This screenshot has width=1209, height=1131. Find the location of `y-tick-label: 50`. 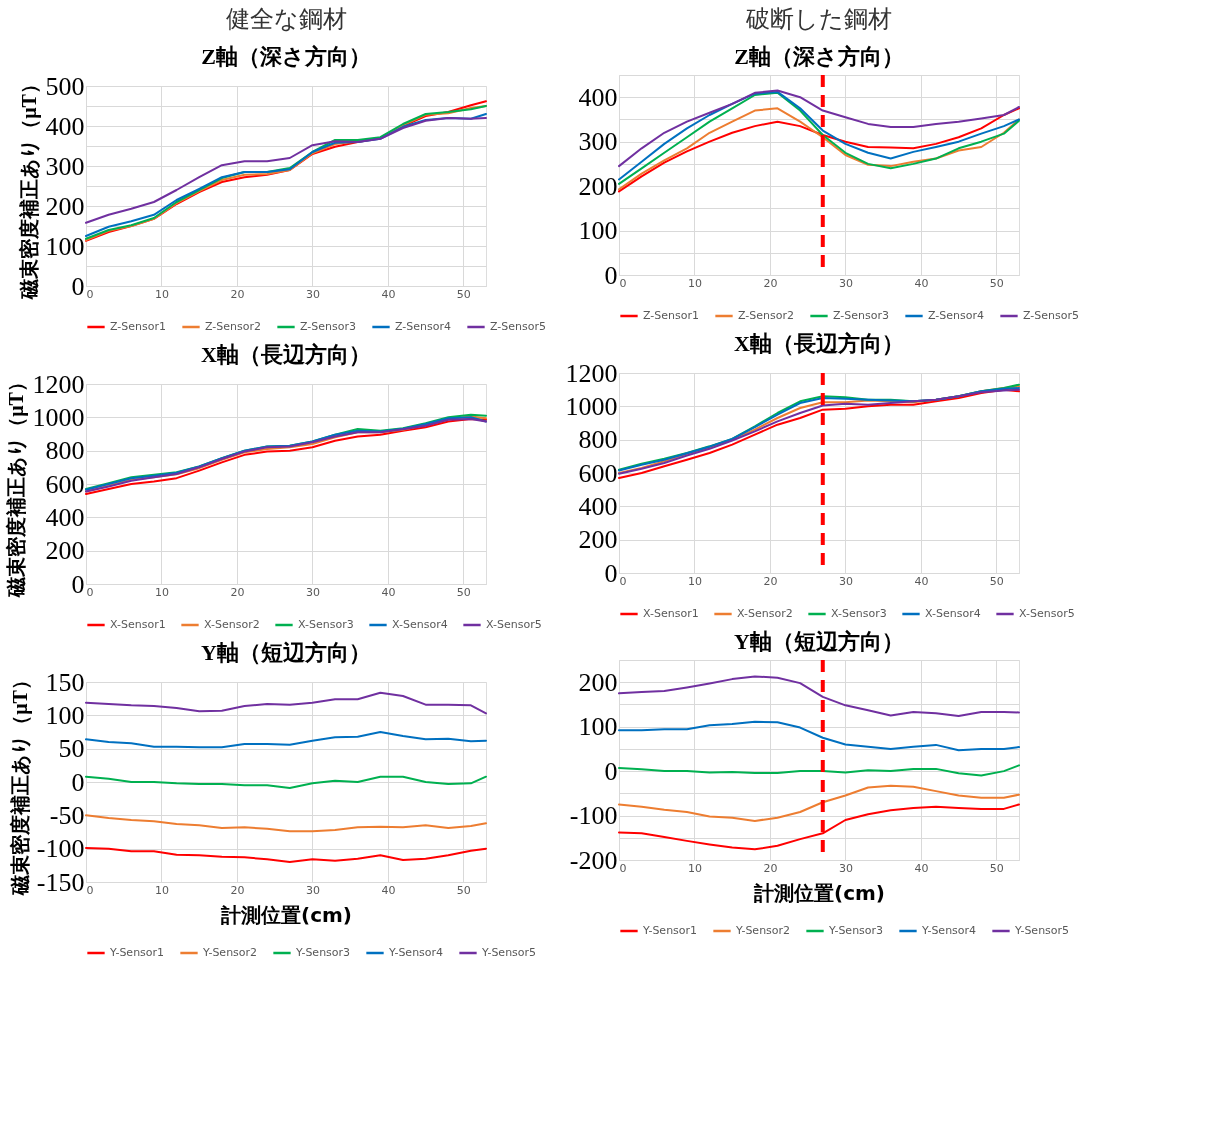

y-tick-label: 50 is located at coordinates (71, 749).